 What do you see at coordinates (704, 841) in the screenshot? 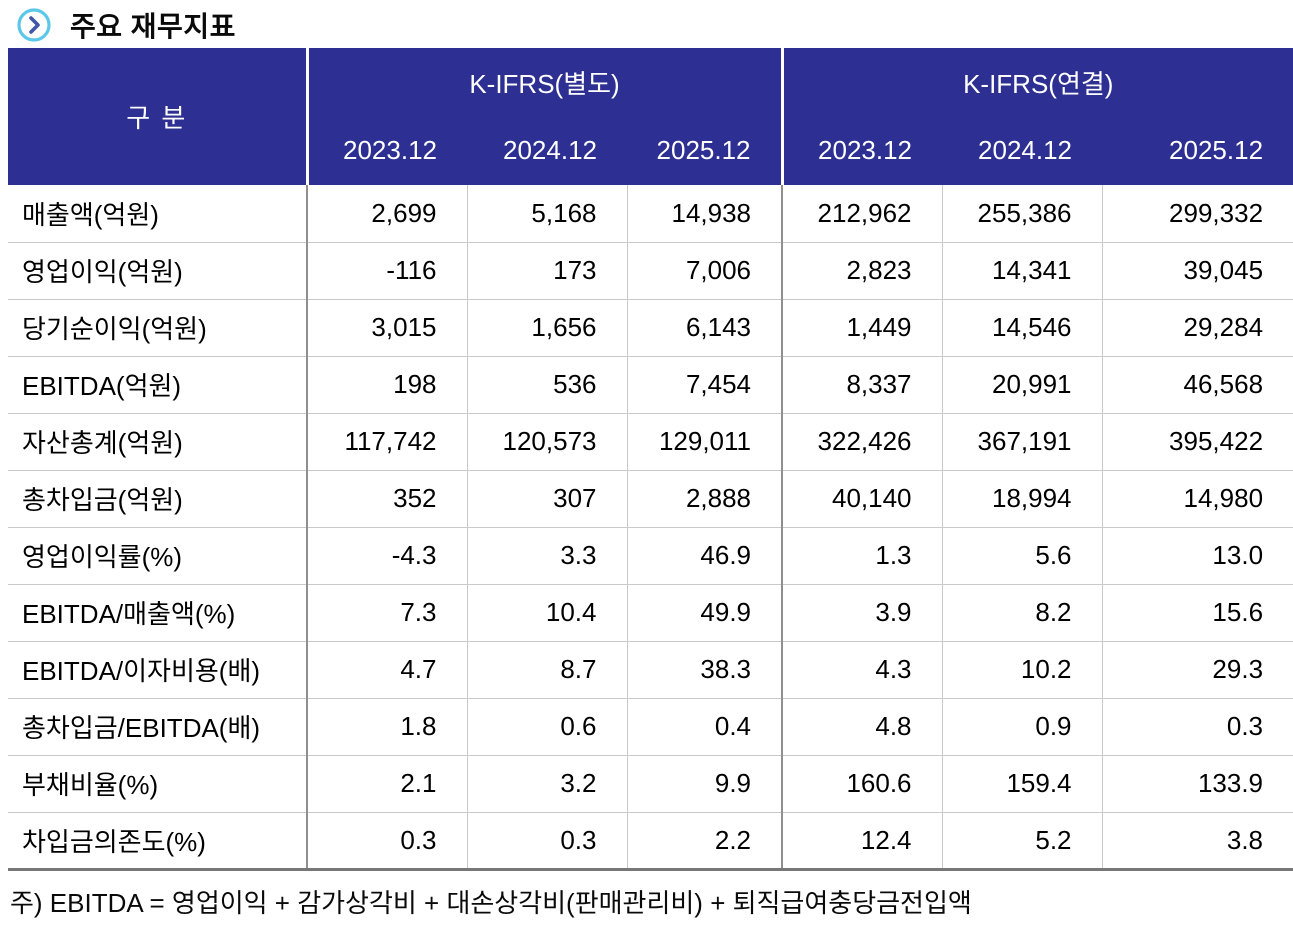
I see `value-cell: 2.2` at bounding box center [704, 841].